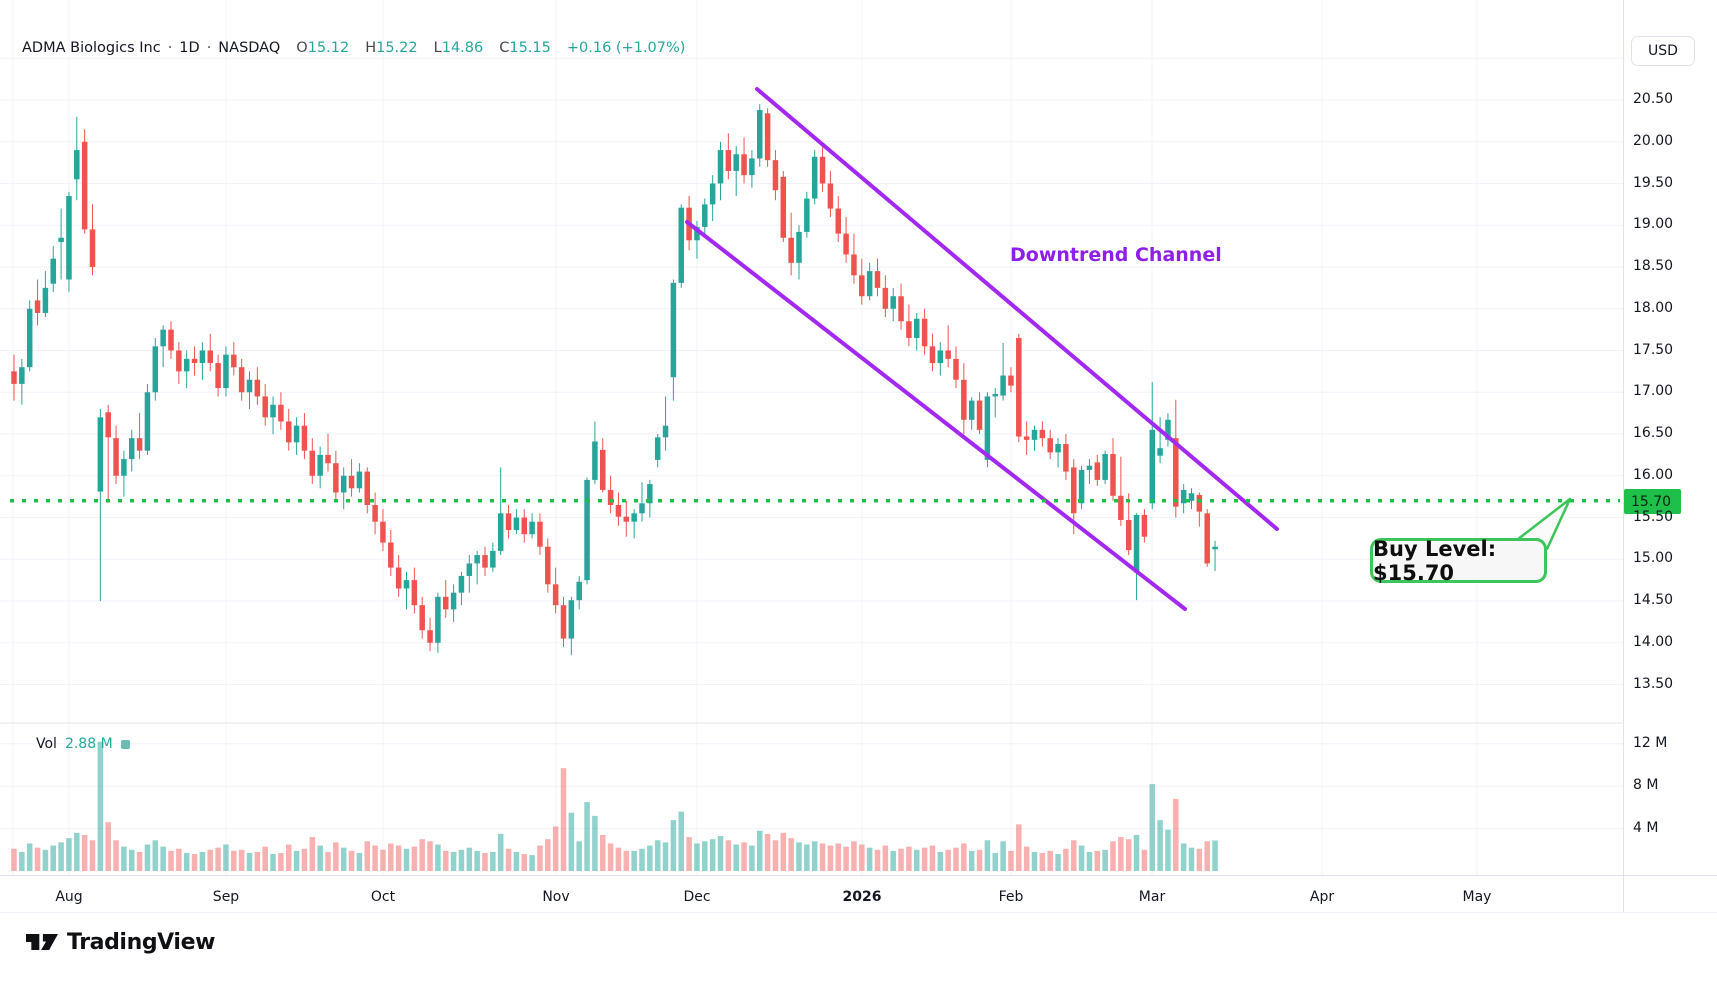 This screenshot has width=1717, height=983. What do you see at coordinates (1653, 99) in the screenshot?
I see `price-tick-label: 20.50` at bounding box center [1653, 99].